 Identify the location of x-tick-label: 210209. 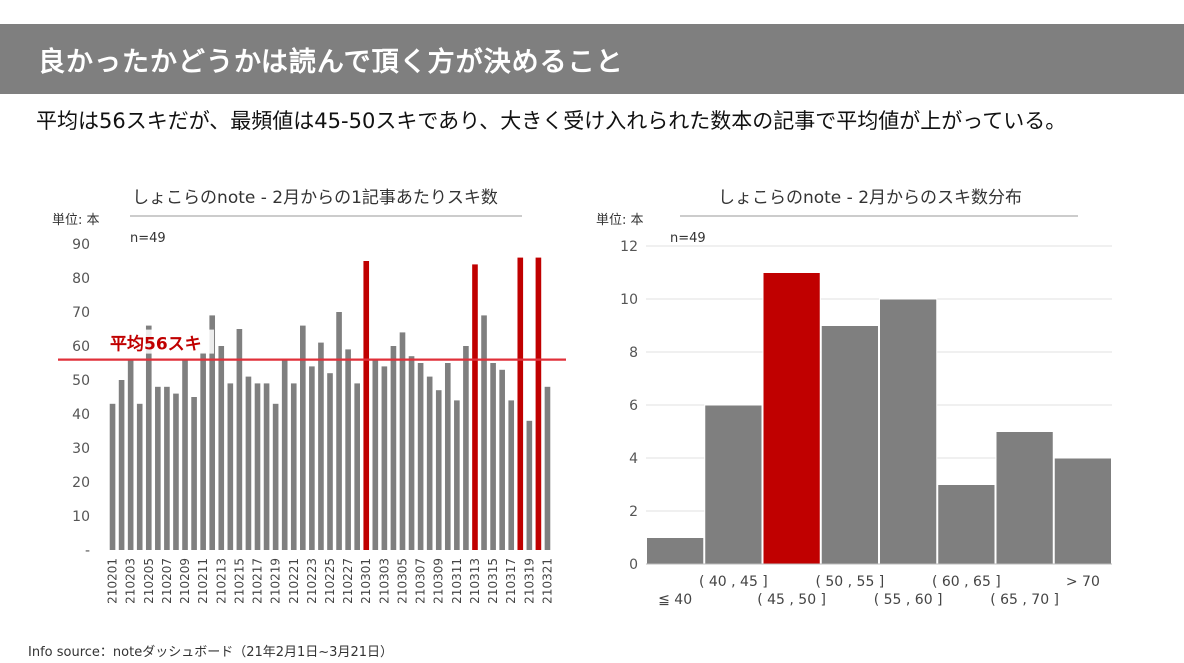
(185, 581).